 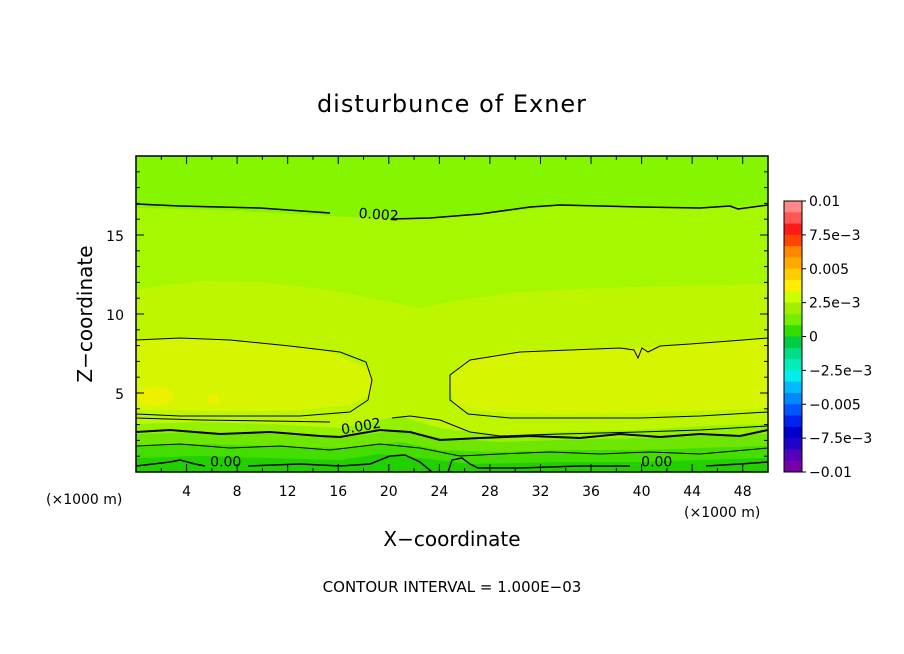 What do you see at coordinates (288, 492) in the screenshot?
I see `x-tick-label: 12` at bounding box center [288, 492].